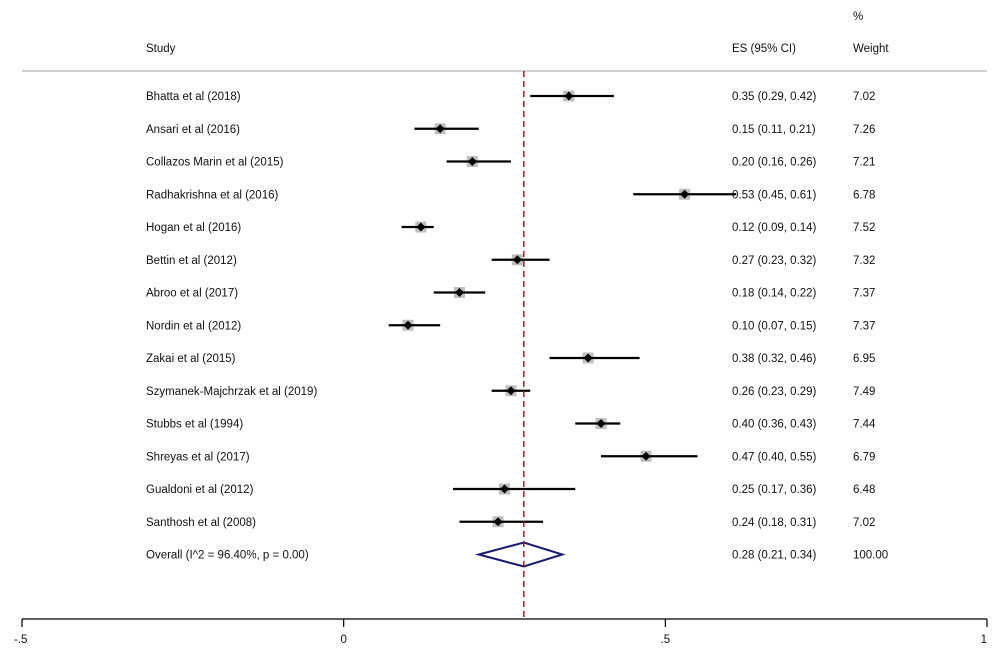 The image size is (1000, 662). I want to click on study-es-ci: 0.38 (0.32, 0.46), so click(774, 359).